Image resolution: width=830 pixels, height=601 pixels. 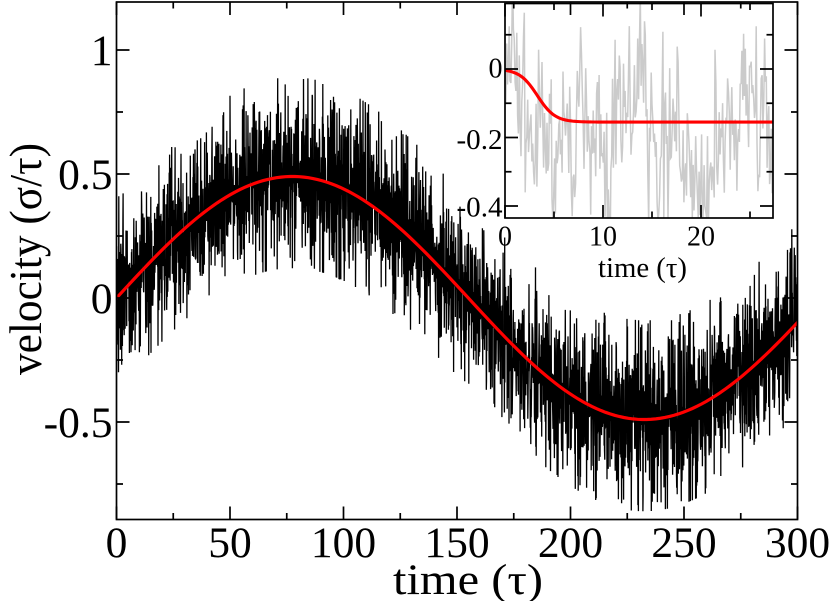 I want to click on svg-text: 250, so click(x=683, y=543).